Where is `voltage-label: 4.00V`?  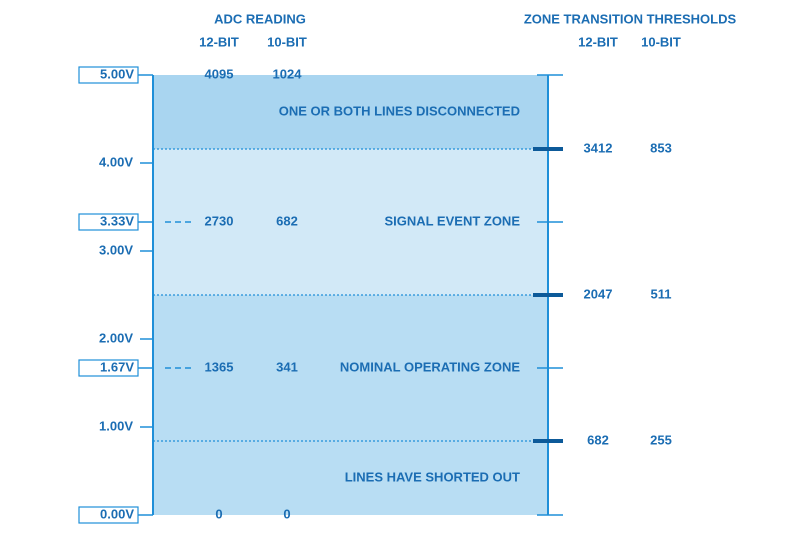
voltage-label: 4.00V is located at coordinates (116, 161).